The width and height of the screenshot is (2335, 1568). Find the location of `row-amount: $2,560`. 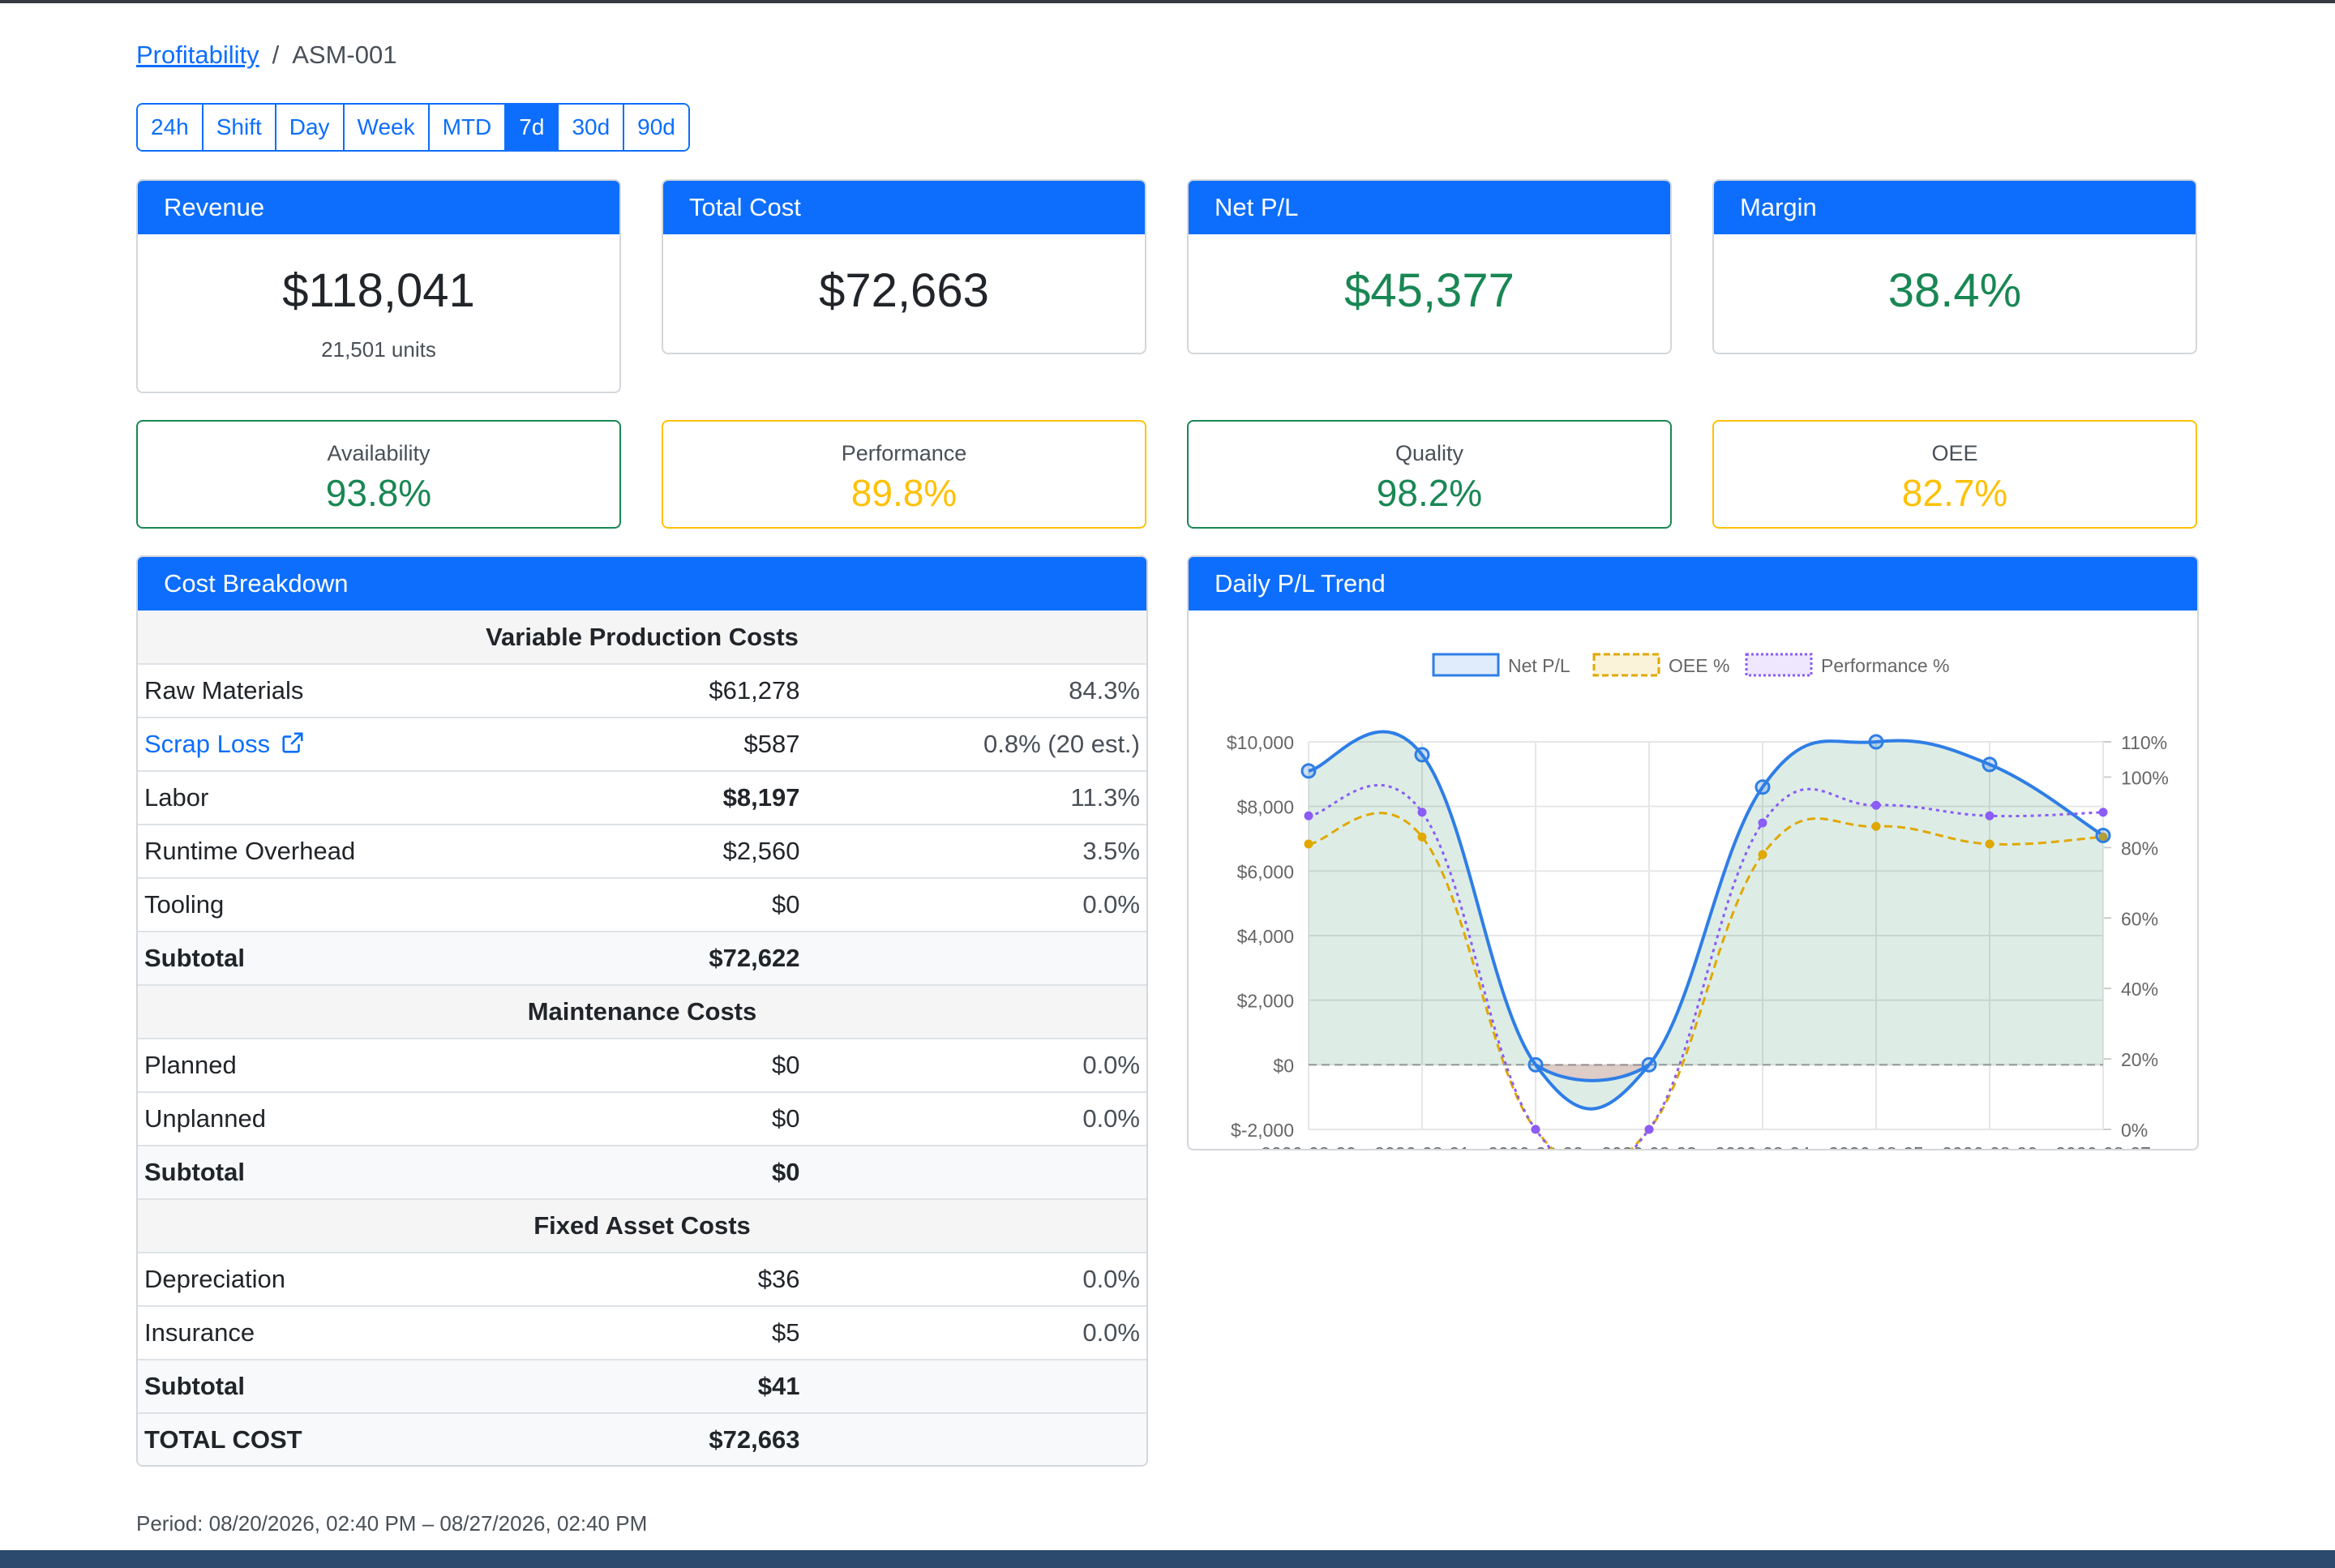

row-amount: $2,560 is located at coordinates (697, 852).